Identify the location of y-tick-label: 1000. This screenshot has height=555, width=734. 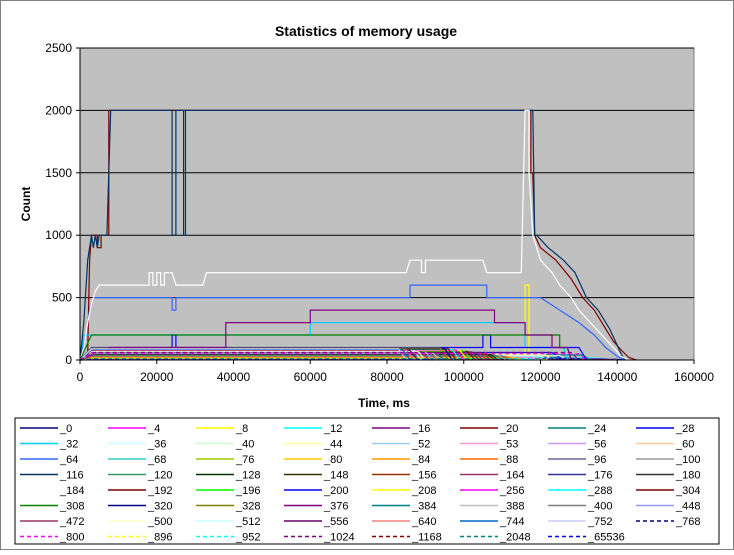
(58, 235).